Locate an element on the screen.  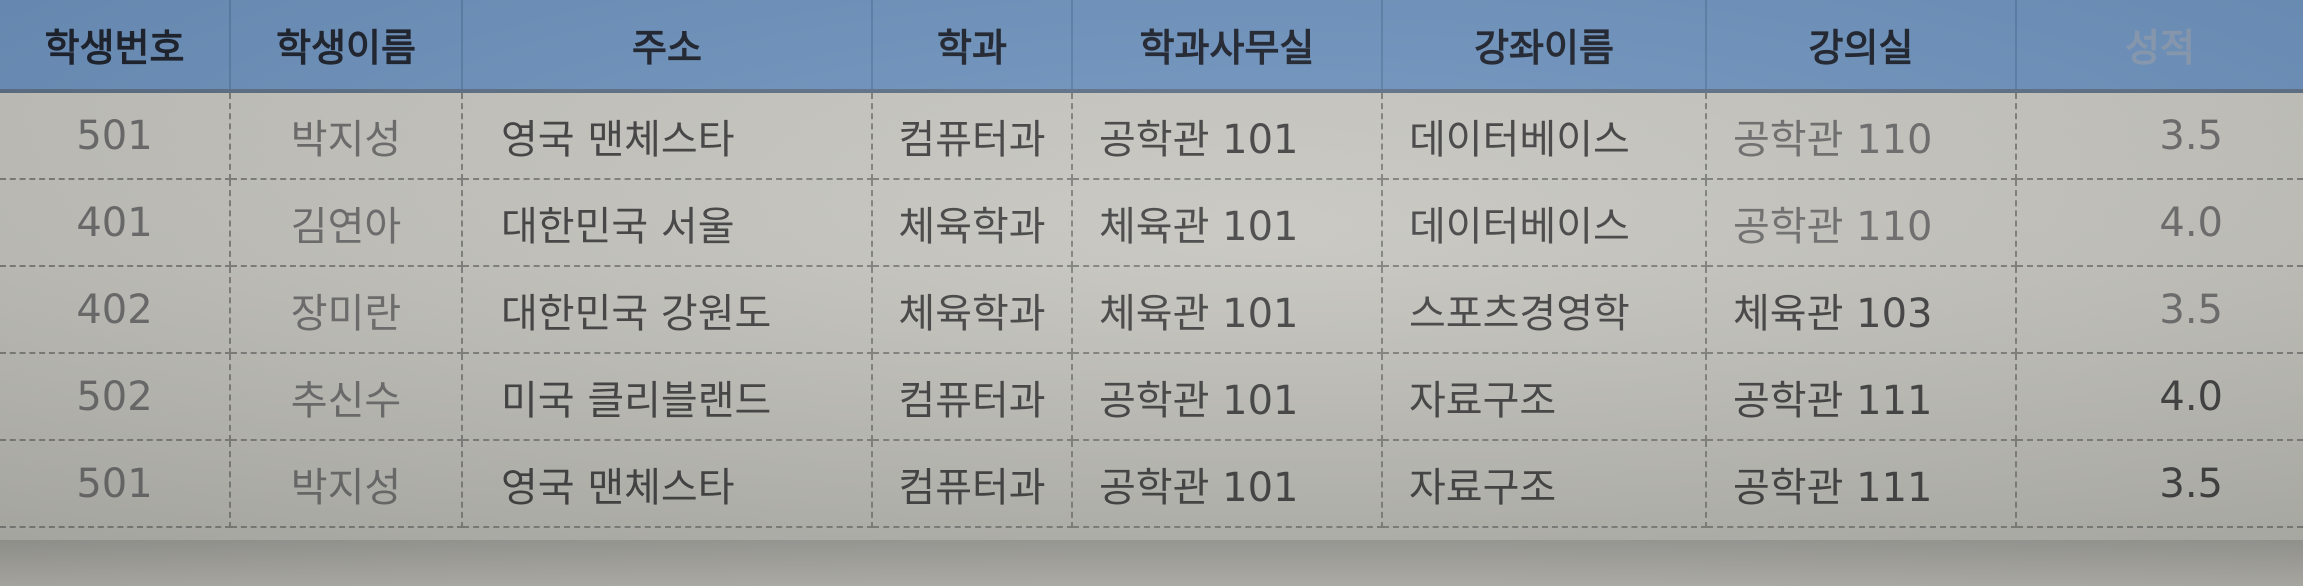
cell-address: 미국 클리블랜드 is located at coordinates (667, 397).